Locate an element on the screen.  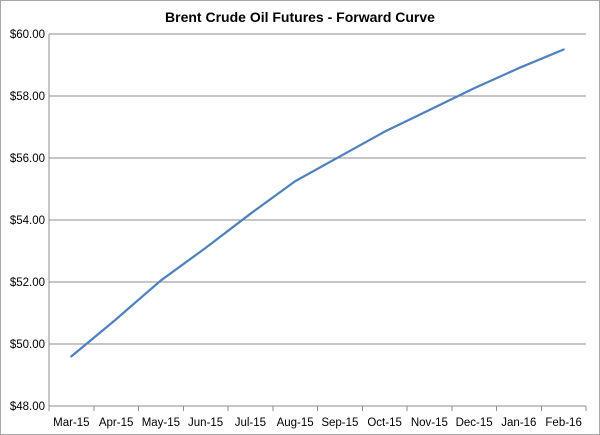
y-tick-label: $60.00 is located at coordinates (27, 35).